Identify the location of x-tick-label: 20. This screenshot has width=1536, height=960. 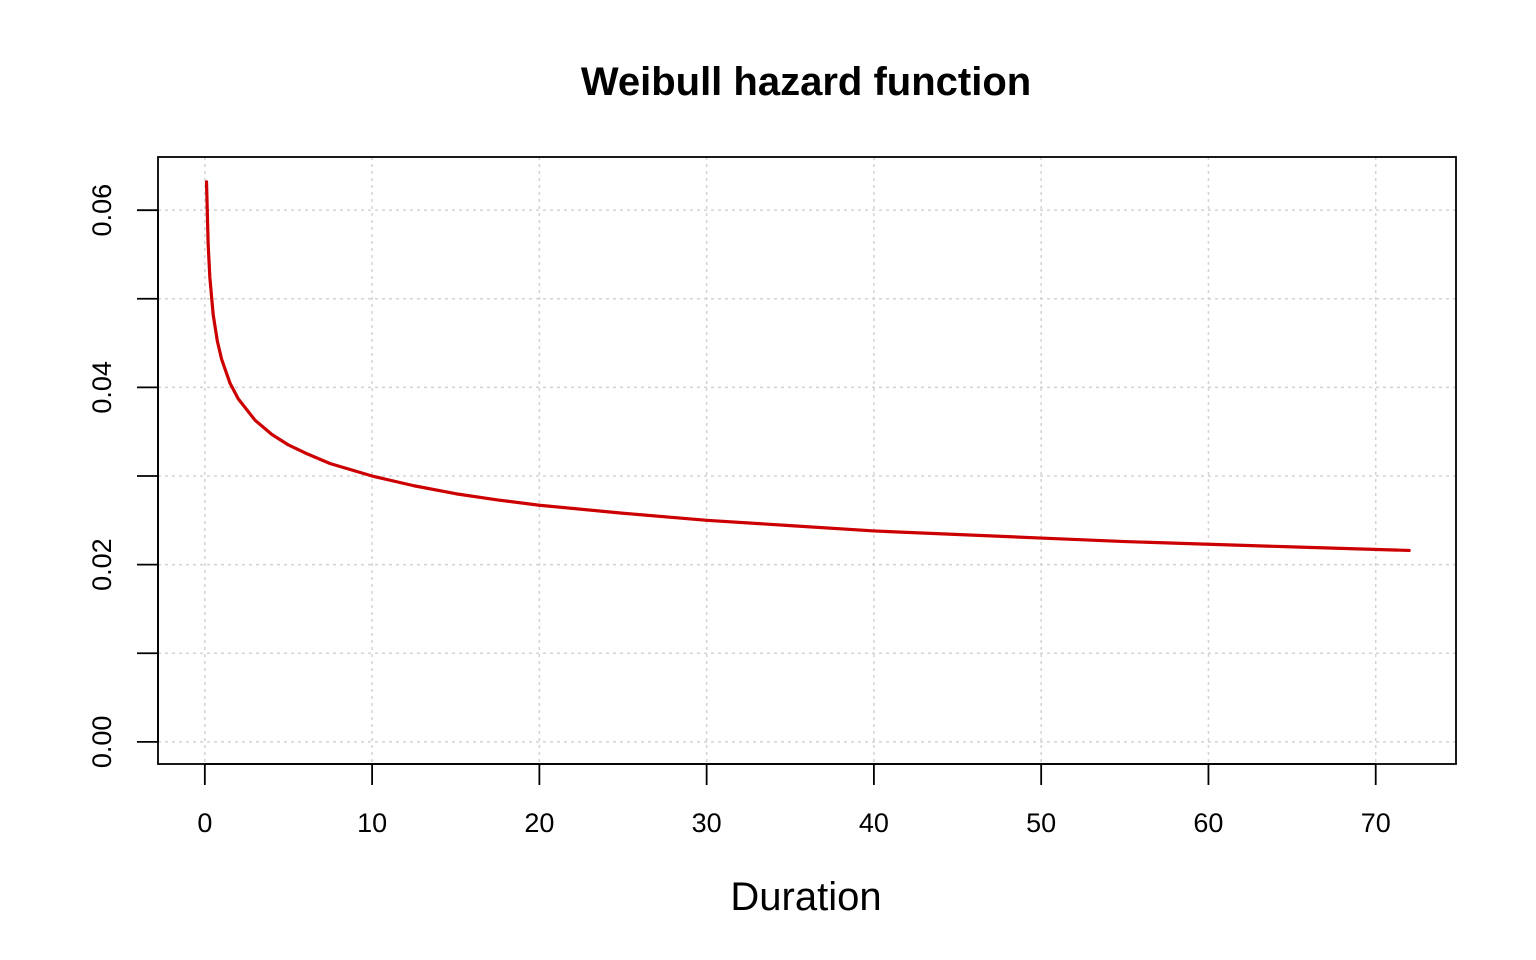
(539, 823).